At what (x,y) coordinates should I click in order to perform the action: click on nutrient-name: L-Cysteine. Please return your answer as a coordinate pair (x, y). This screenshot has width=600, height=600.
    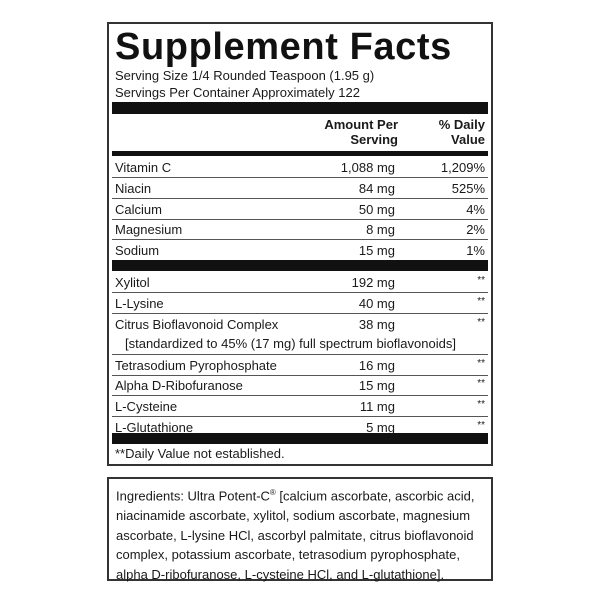
    Looking at the image, I should click on (146, 407).